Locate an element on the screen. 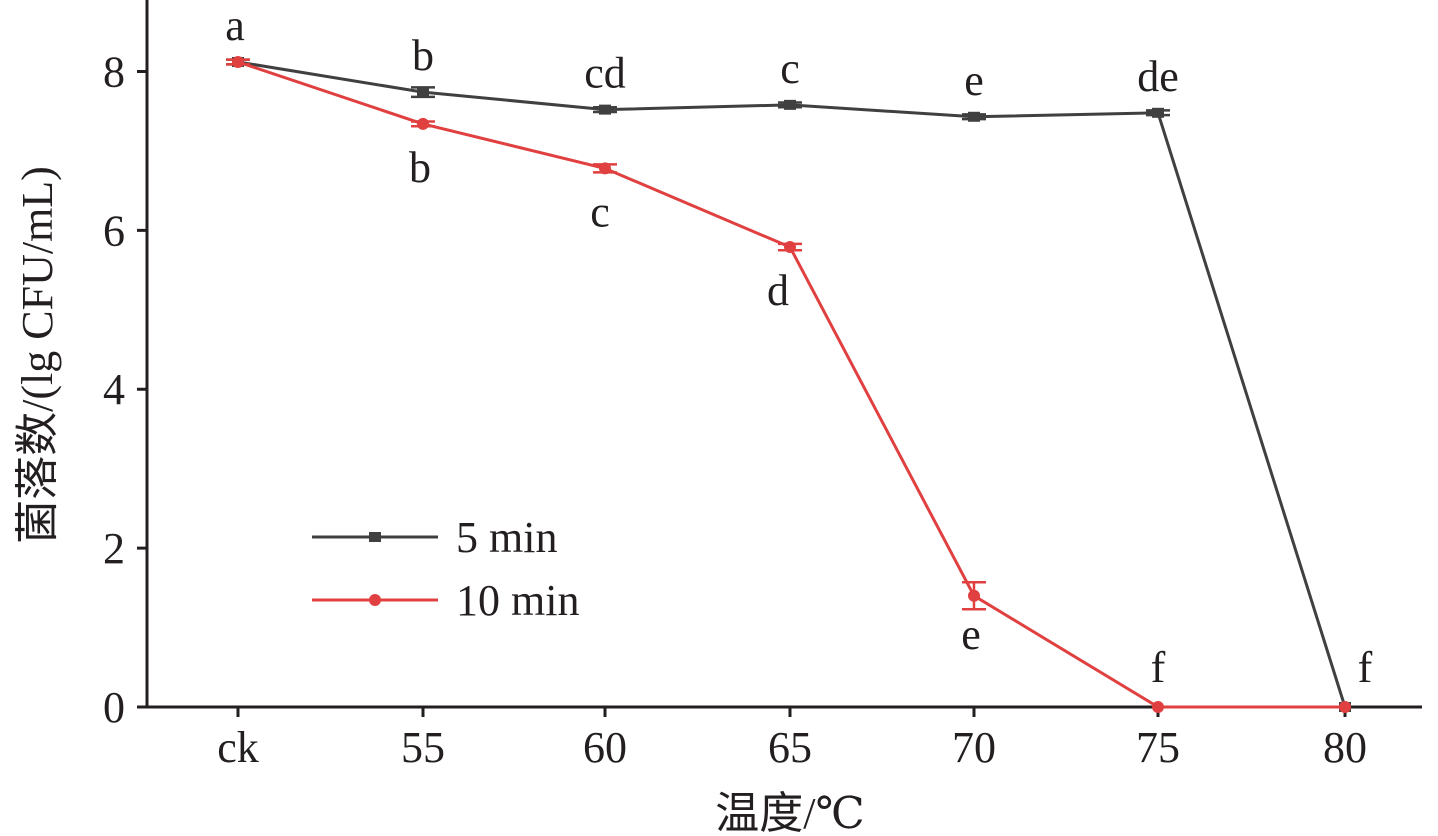 The image size is (1438, 836). y-tick-label: 2 is located at coordinates (114, 548).